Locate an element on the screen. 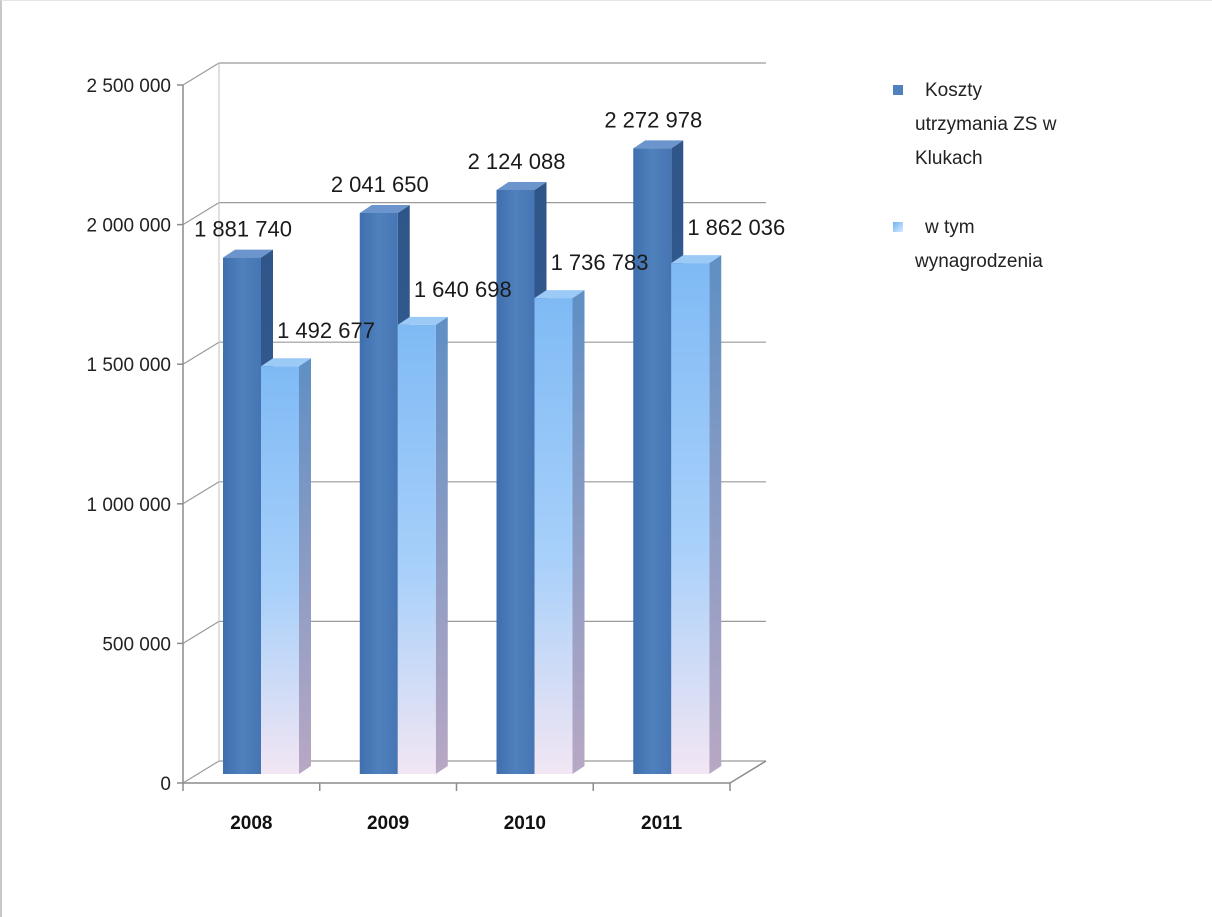 This screenshot has width=1212, height=917. x-tick-label: 2010 is located at coordinates (525, 823).